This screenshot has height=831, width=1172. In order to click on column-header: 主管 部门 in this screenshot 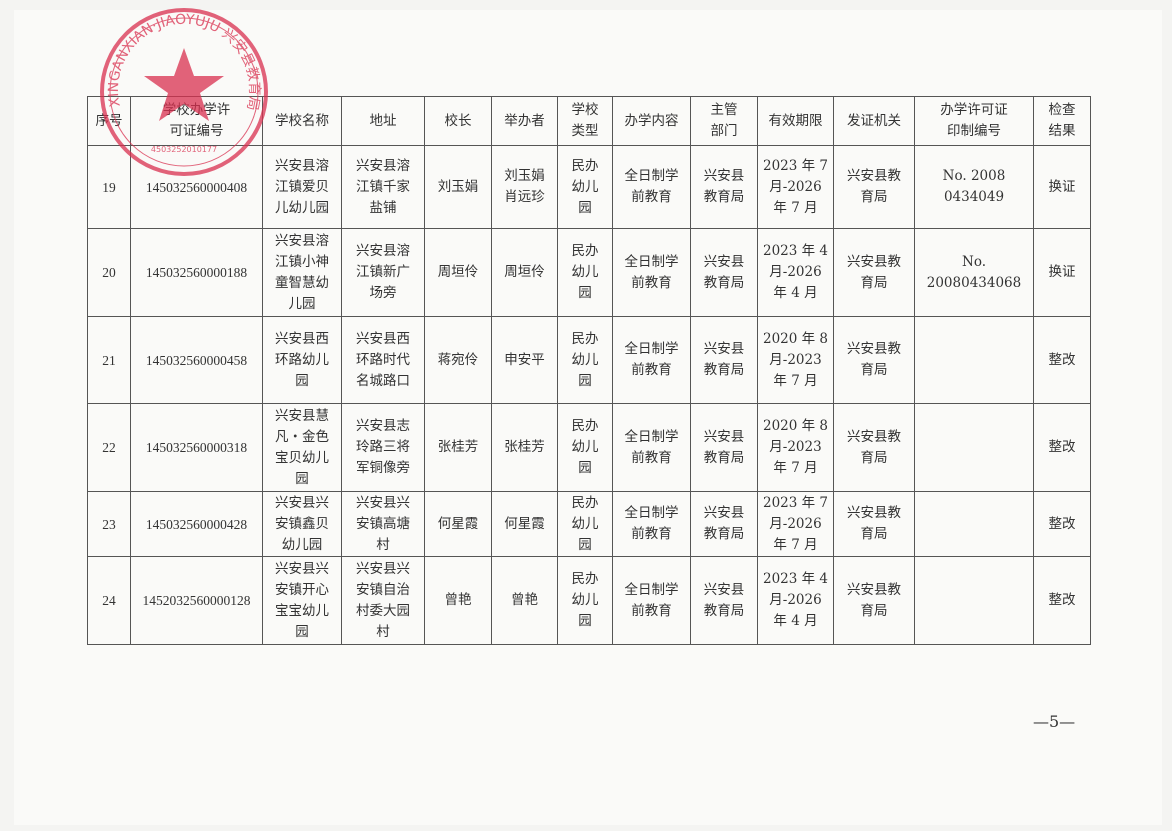, I will do `click(724, 121)`.